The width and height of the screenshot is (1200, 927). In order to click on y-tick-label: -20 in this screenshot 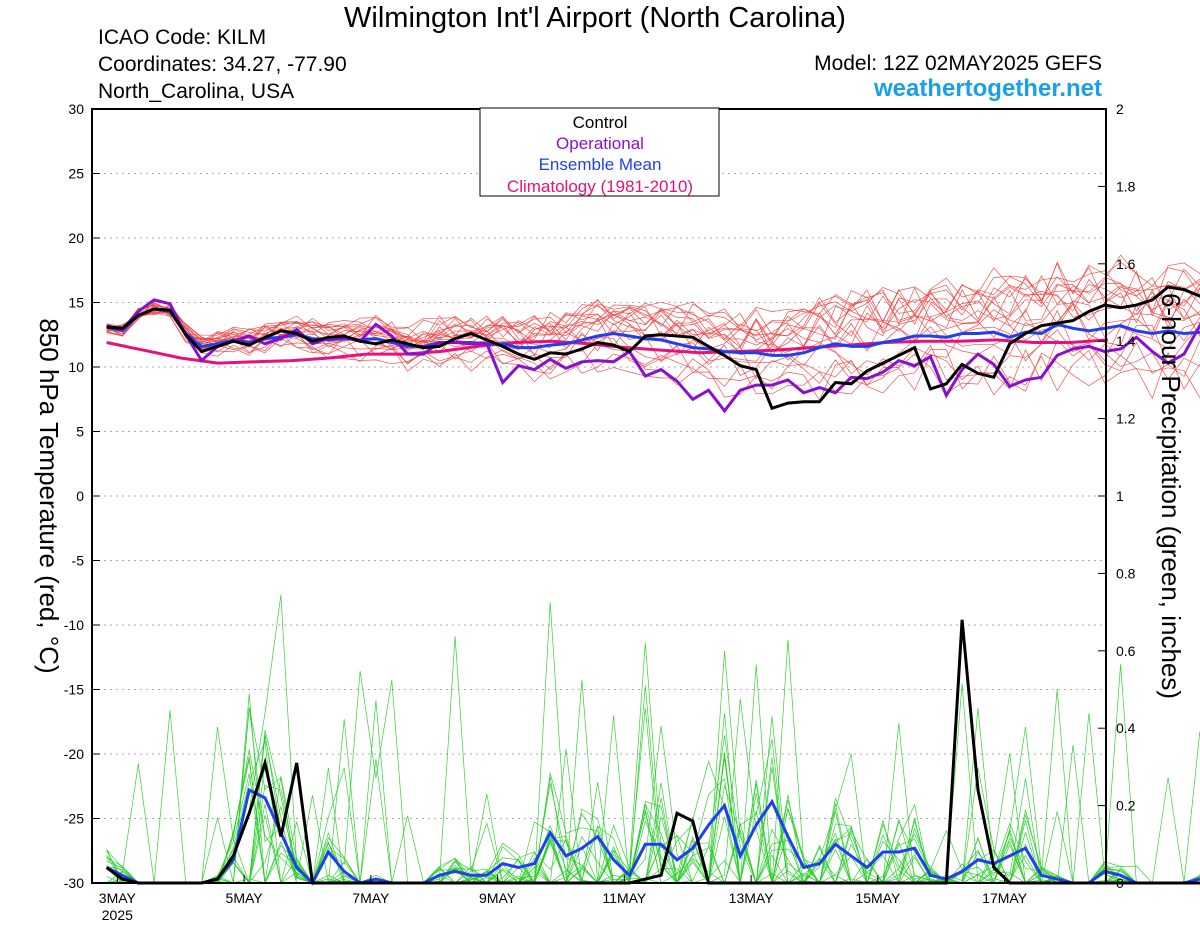, I will do `click(74, 754)`.